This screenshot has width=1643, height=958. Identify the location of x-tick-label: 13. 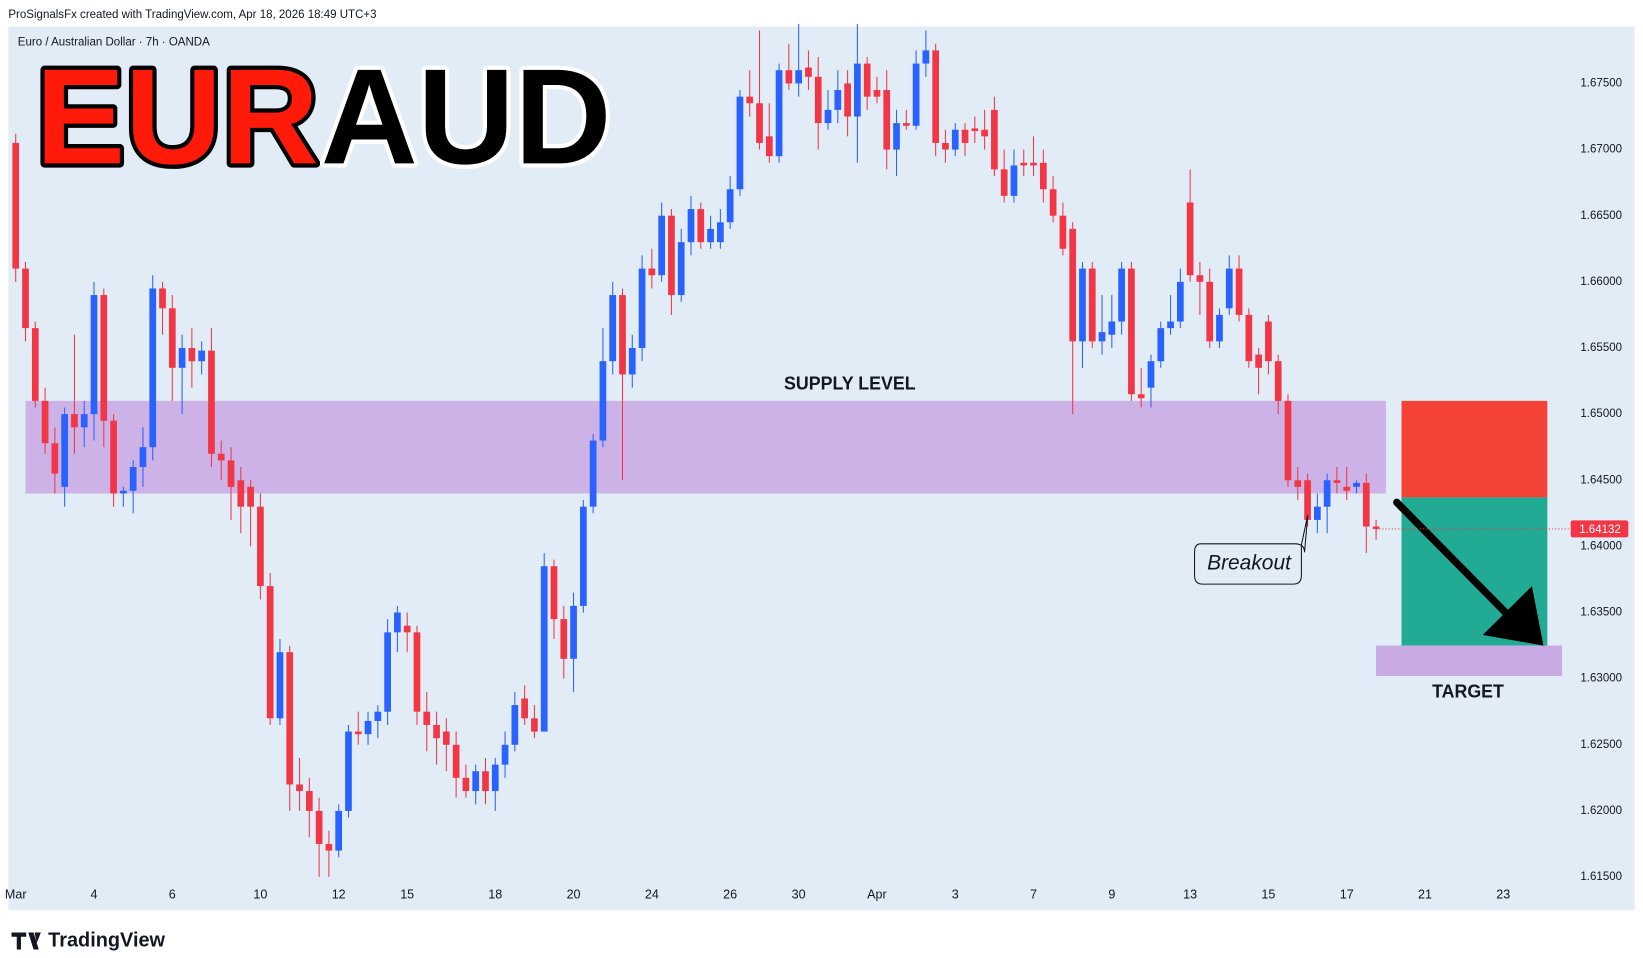
(1190, 895).